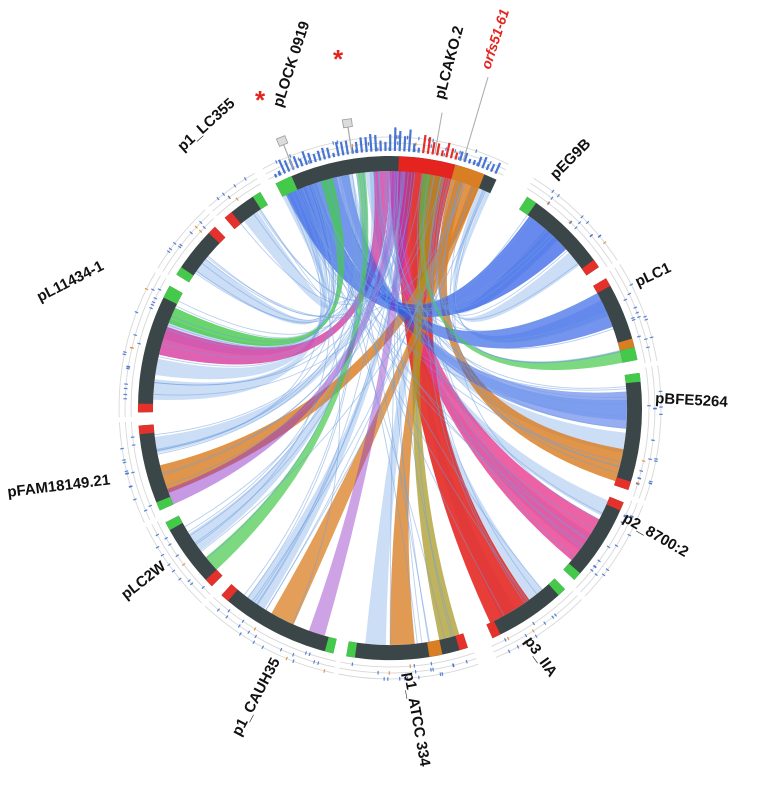 The height and width of the screenshot is (792, 761). What do you see at coordinates (58, 485) in the screenshot?
I see `segment-label-pfam18149-21: pFAM18149.21` at bounding box center [58, 485].